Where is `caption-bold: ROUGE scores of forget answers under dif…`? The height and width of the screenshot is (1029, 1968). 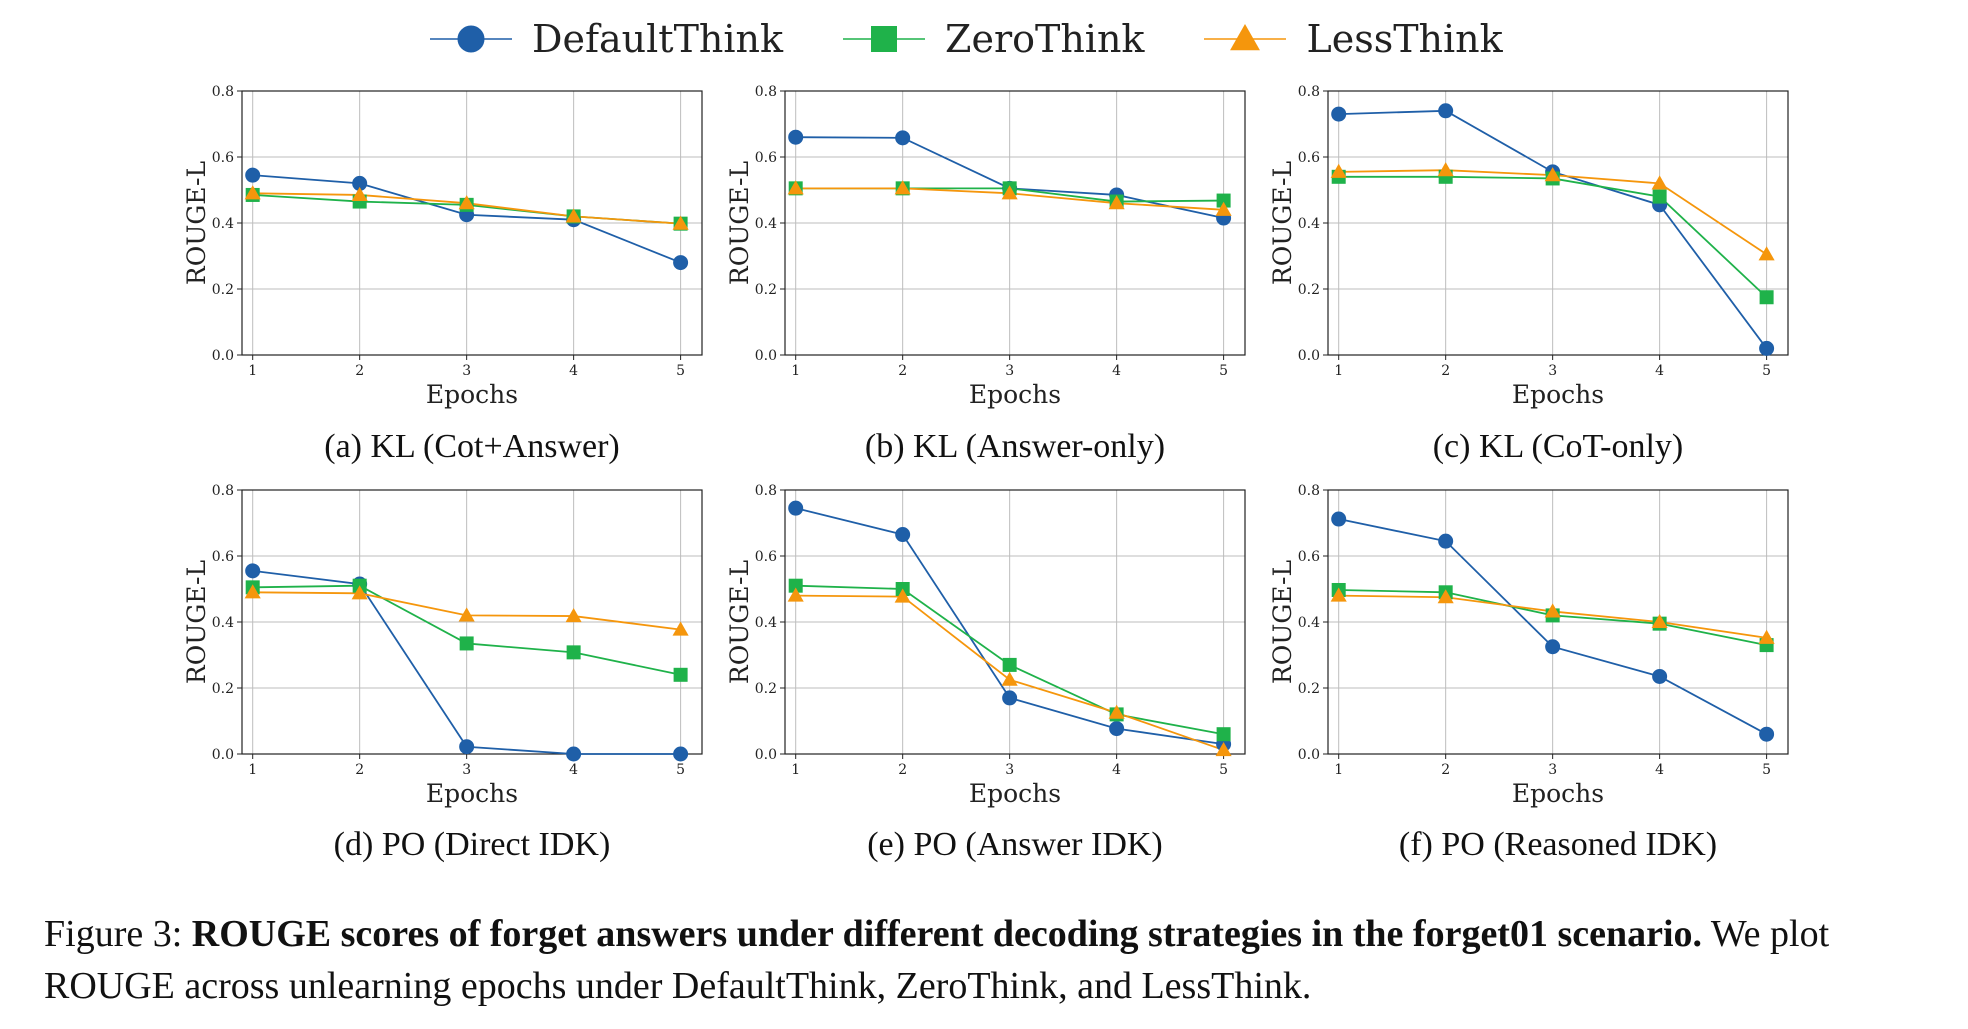 caption-bold: ROUGE scores of forget answers under dif… is located at coordinates (947, 934).